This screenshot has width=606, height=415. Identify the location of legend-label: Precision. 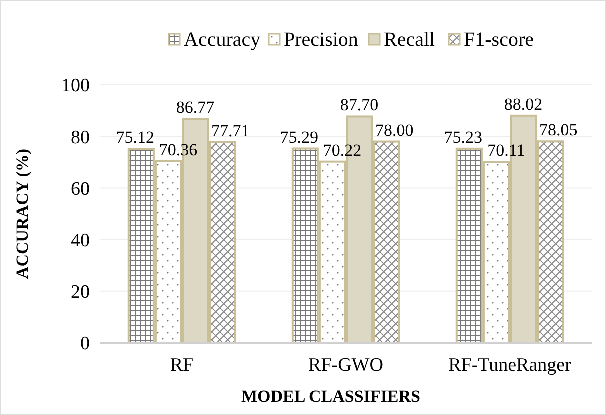
(321, 40).